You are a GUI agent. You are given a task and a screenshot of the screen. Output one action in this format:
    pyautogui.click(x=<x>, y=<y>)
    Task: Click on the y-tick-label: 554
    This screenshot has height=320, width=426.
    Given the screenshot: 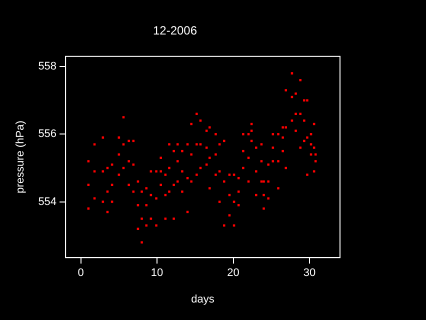 What is the action you would take?
    pyautogui.click(x=47, y=202)
    